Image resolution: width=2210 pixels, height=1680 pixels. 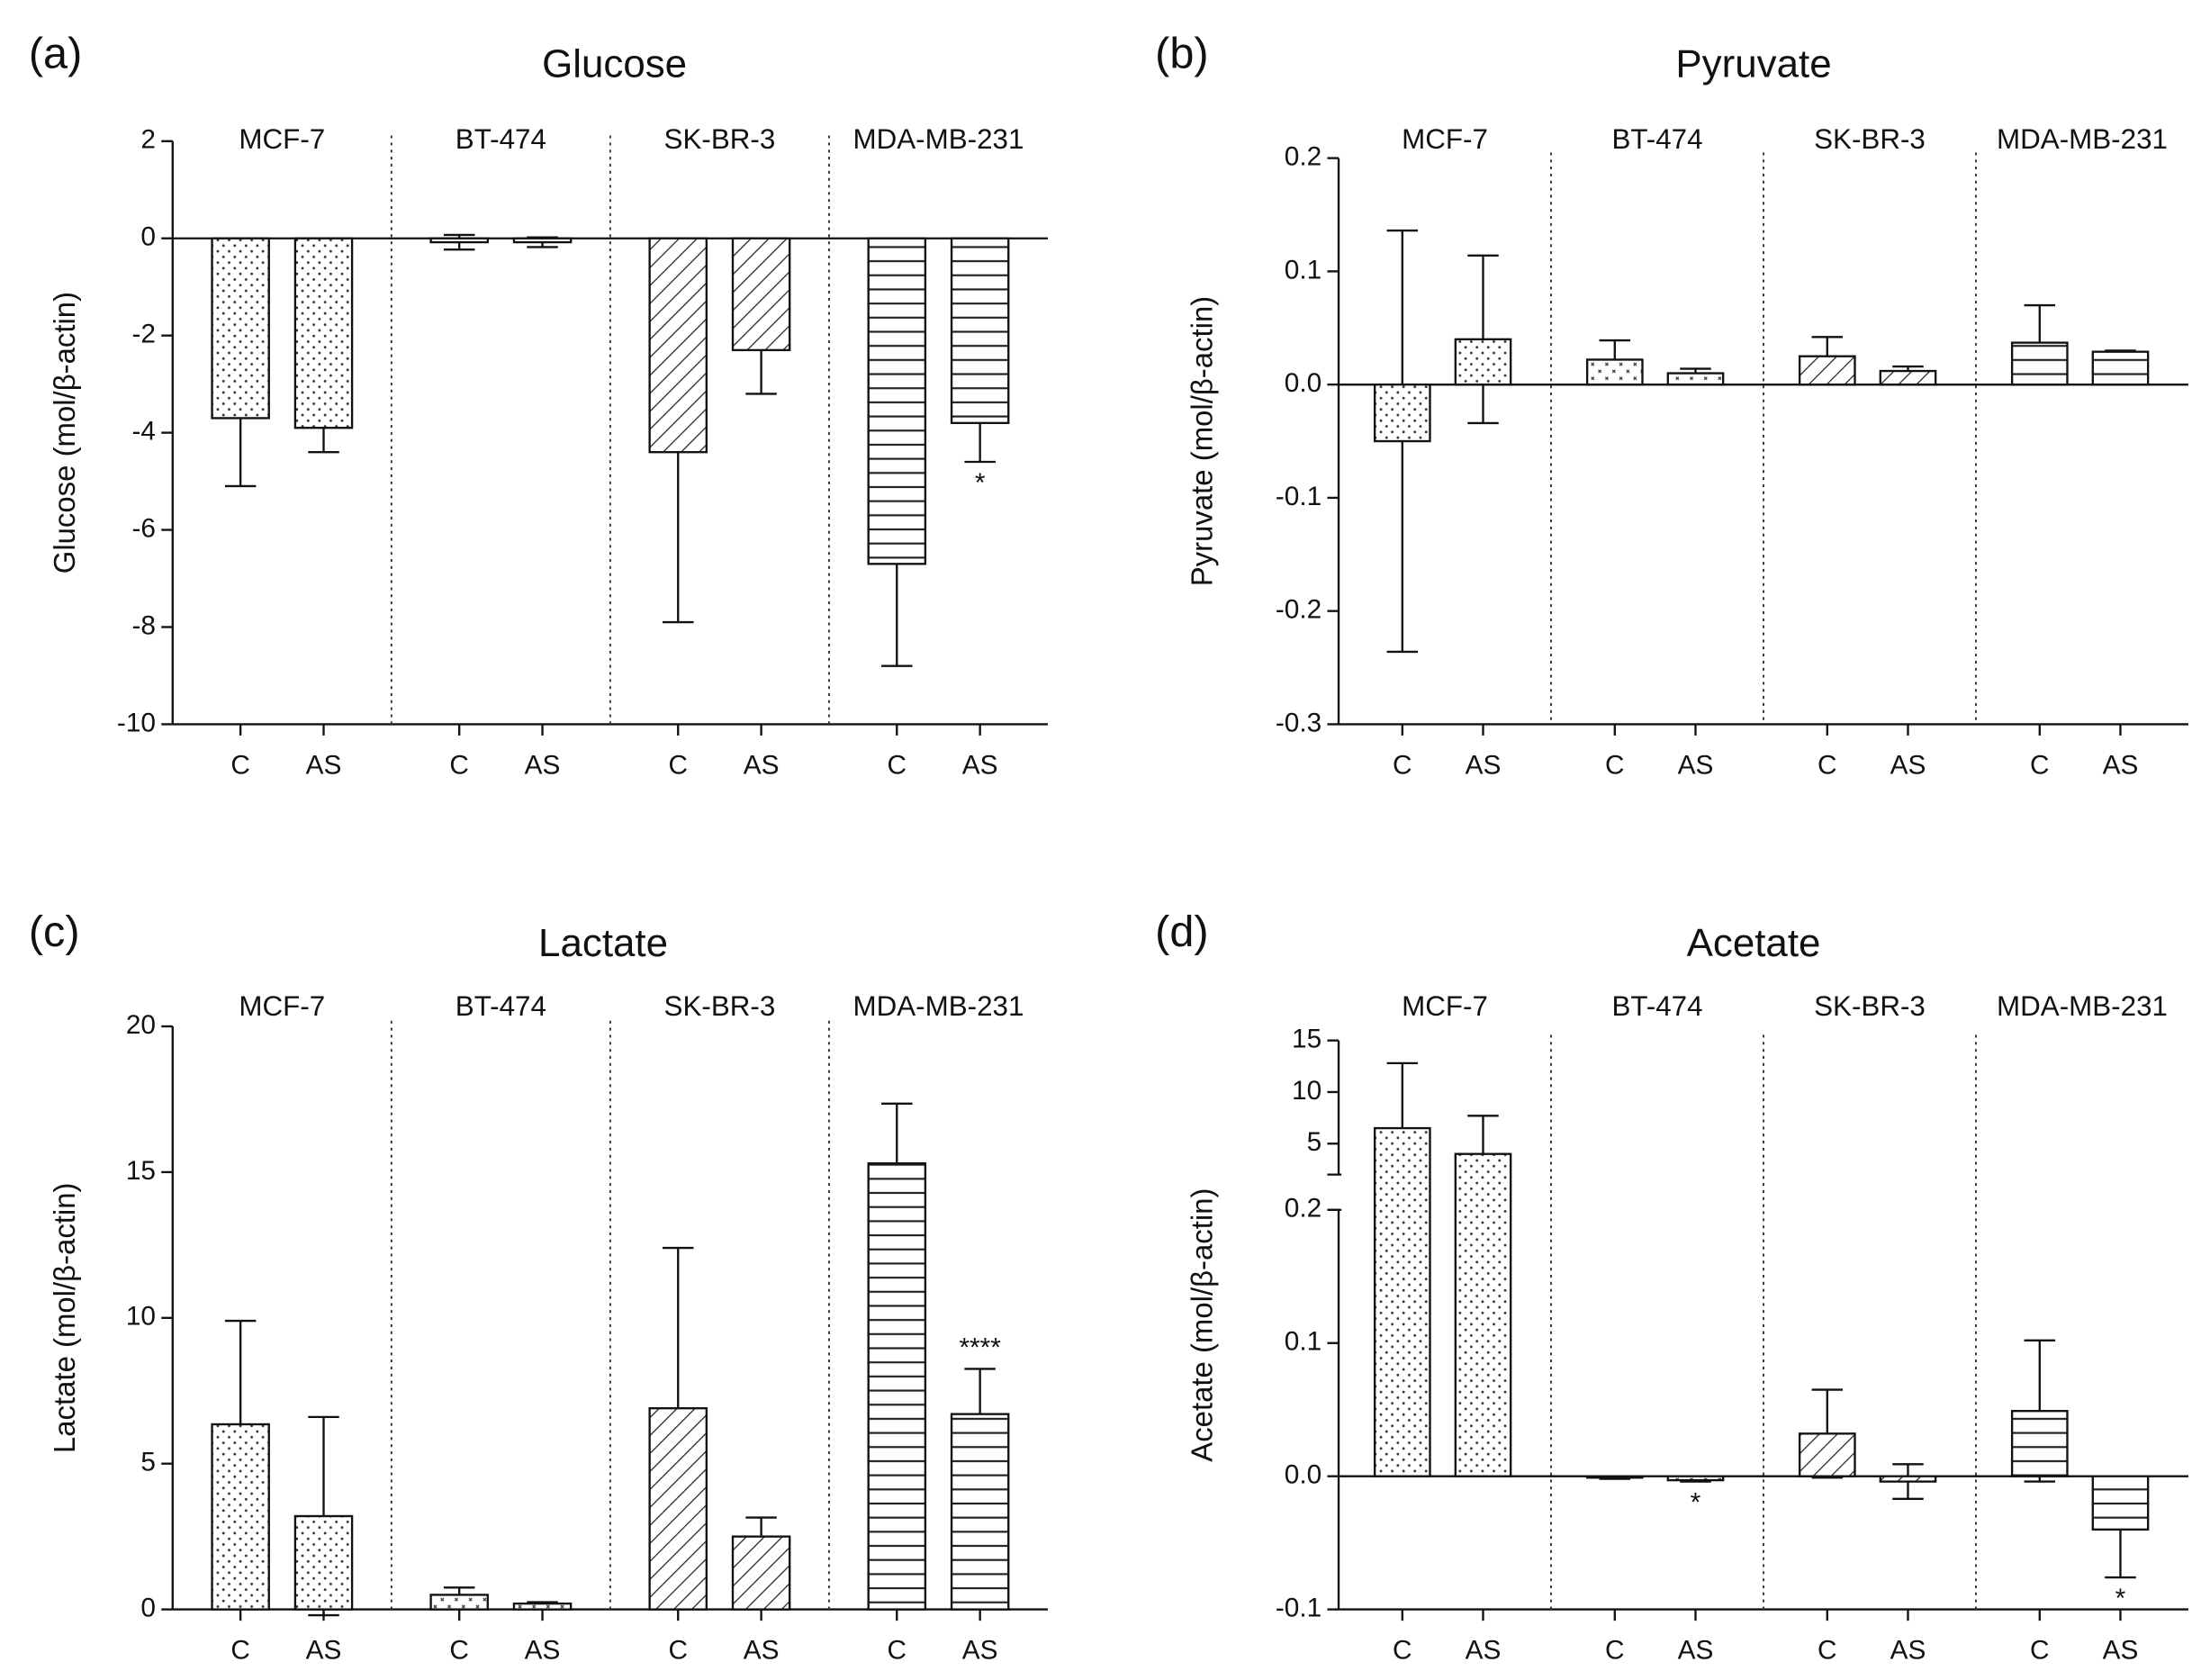 I want to click on y-axis-label: Pyruvate (mol/β-actin), so click(x=1203, y=441).